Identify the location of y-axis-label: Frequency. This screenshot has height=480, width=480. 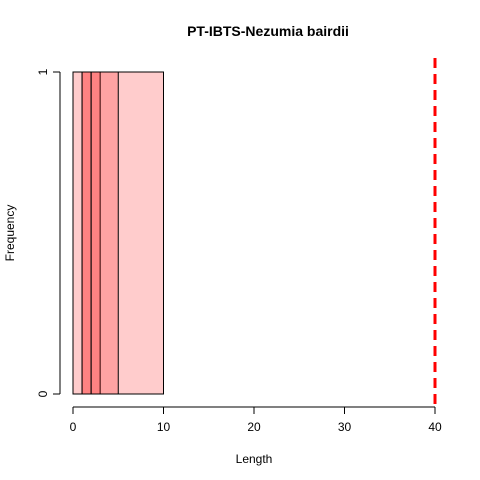
(10, 233).